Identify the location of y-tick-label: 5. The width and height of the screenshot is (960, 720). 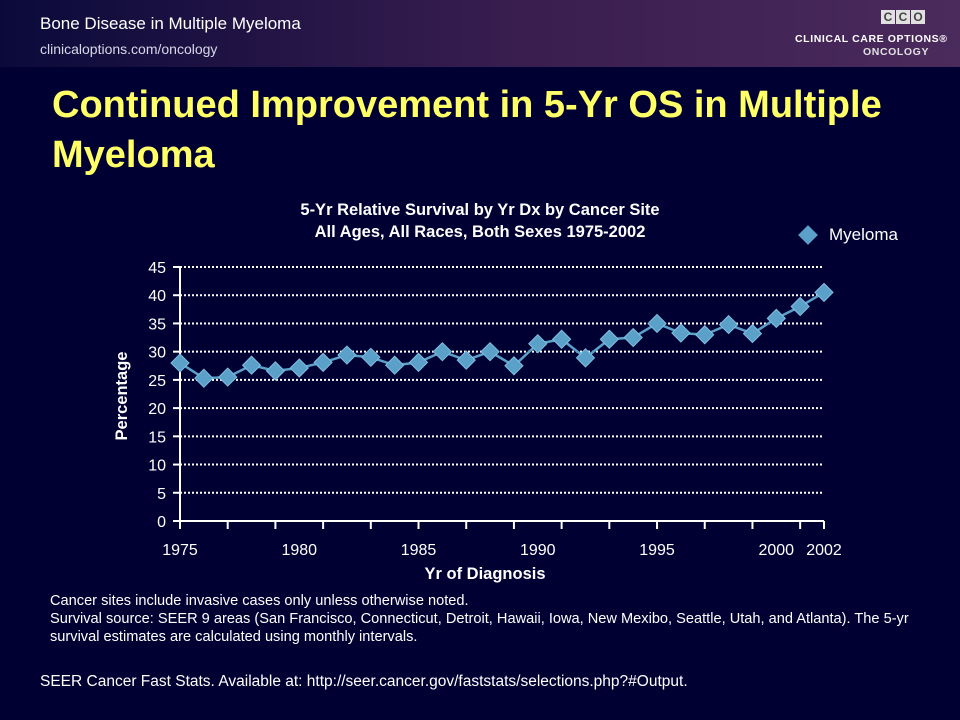
(161, 494).